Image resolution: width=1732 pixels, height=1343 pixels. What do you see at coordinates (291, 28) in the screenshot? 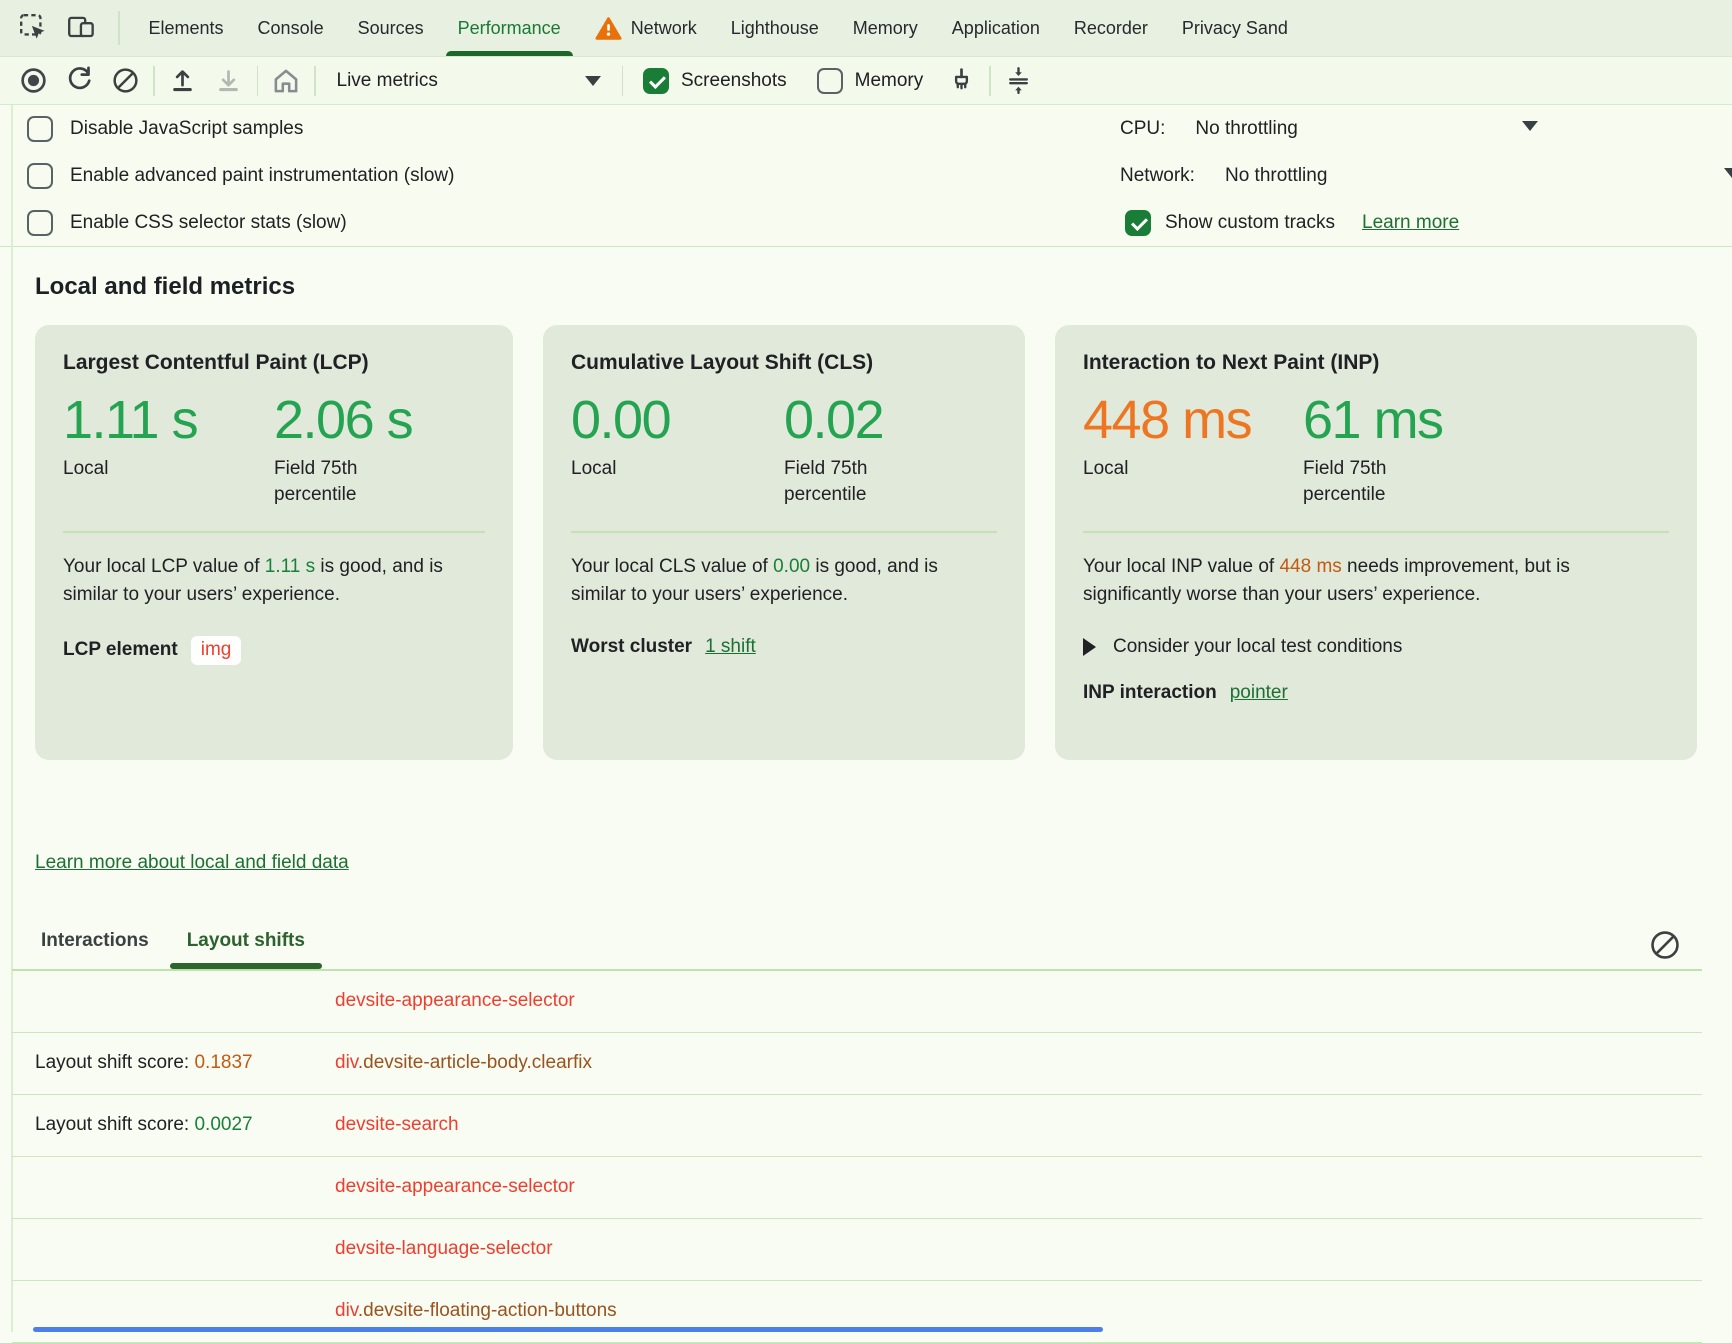
I see `tab-console: Console` at bounding box center [291, 28].